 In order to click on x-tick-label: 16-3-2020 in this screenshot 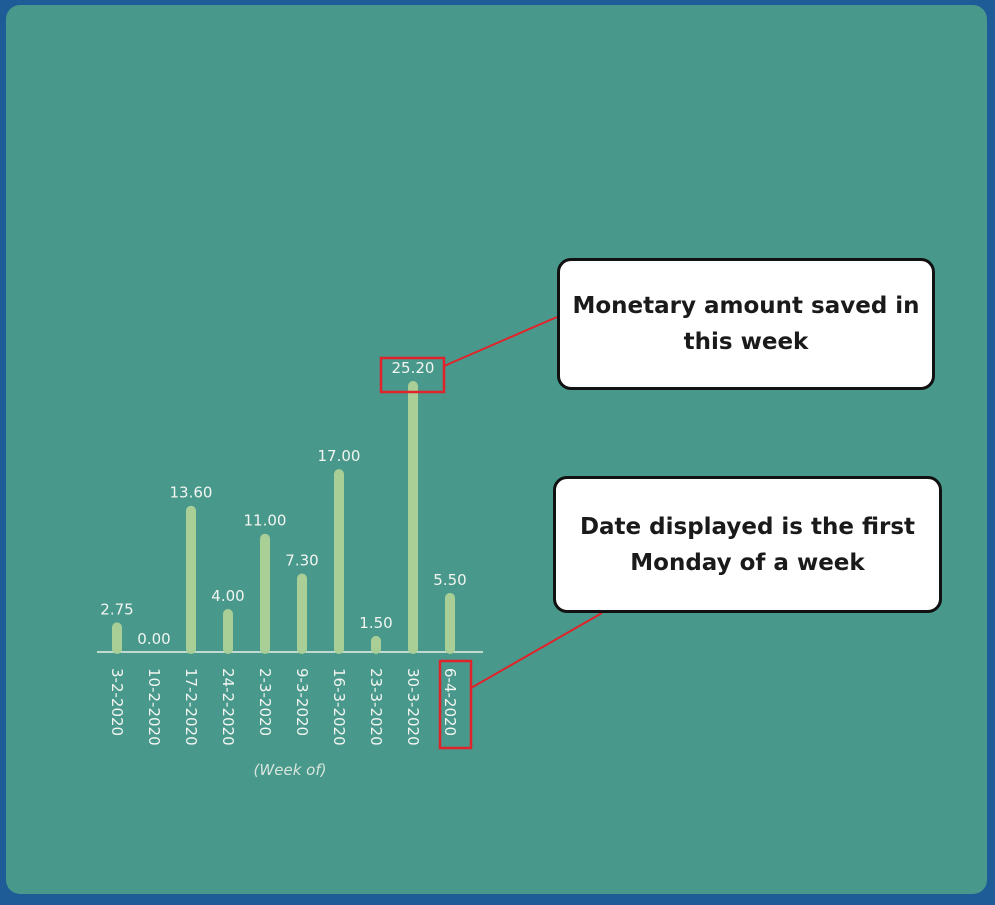, I will do `click(339, 707)`.